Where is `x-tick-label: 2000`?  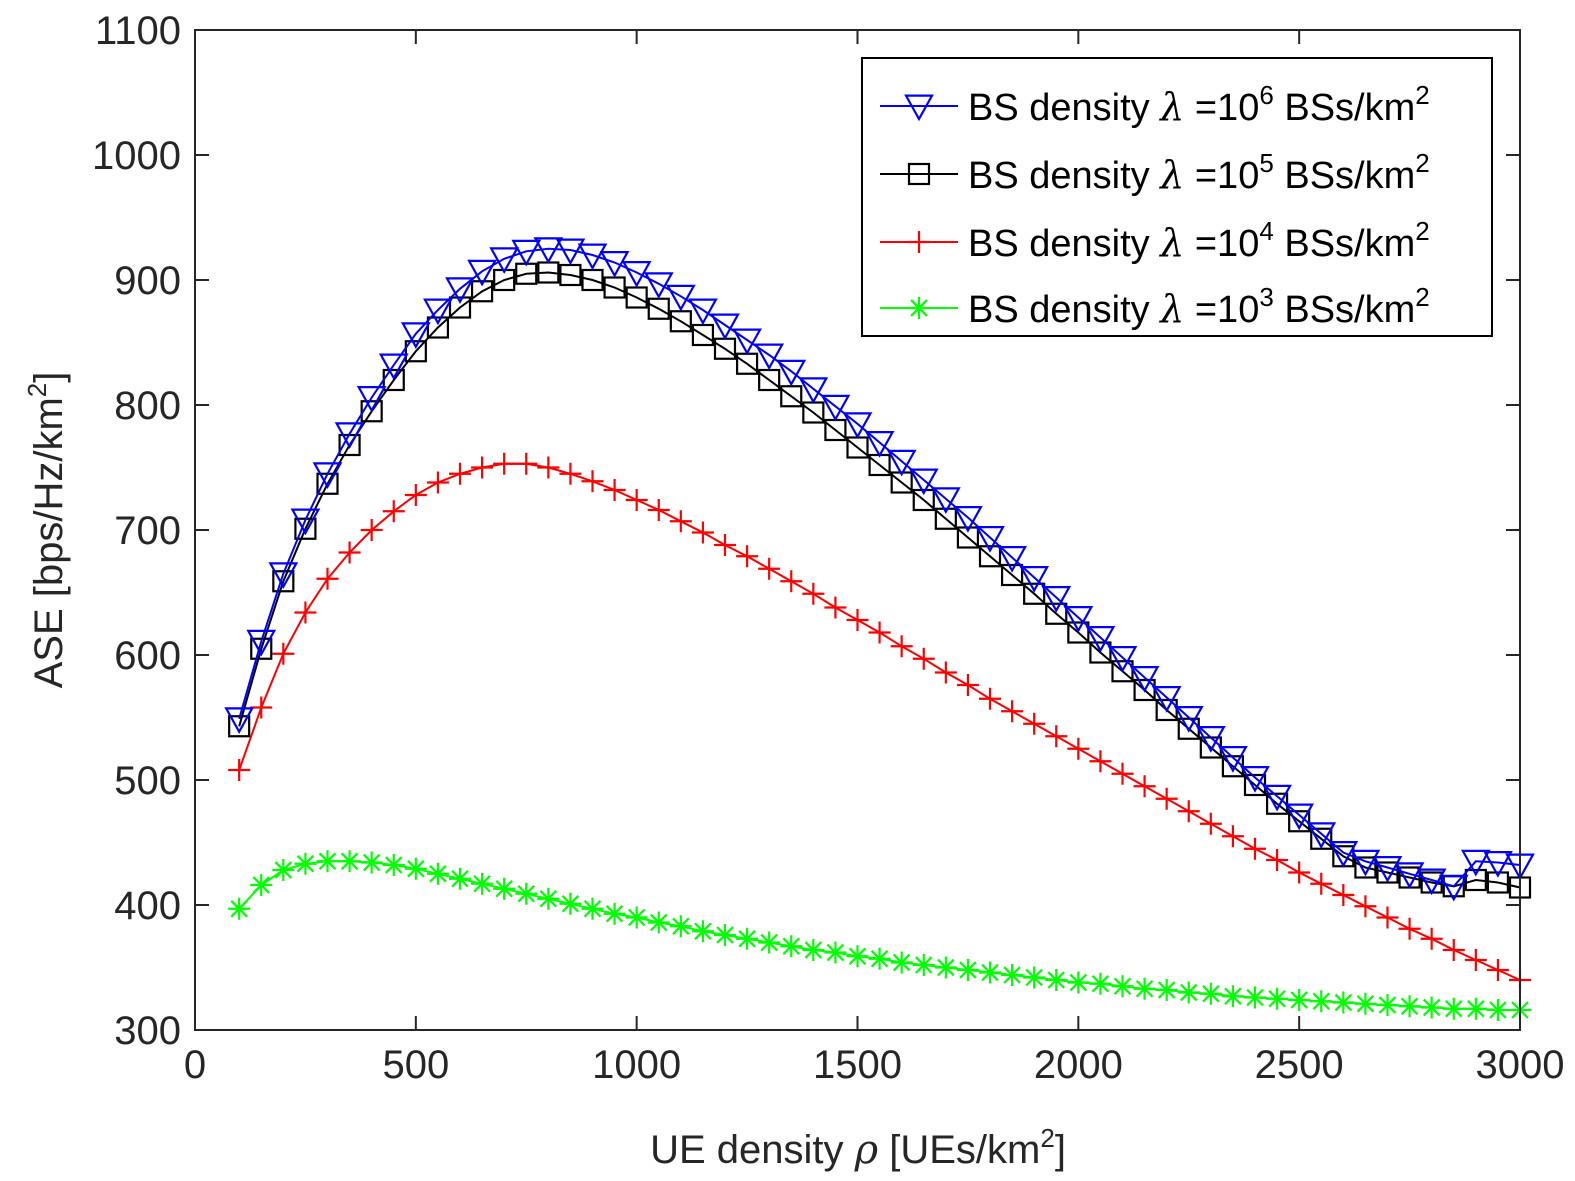 x-tick-label: 2000 is located at coordinates (1078, 1065).